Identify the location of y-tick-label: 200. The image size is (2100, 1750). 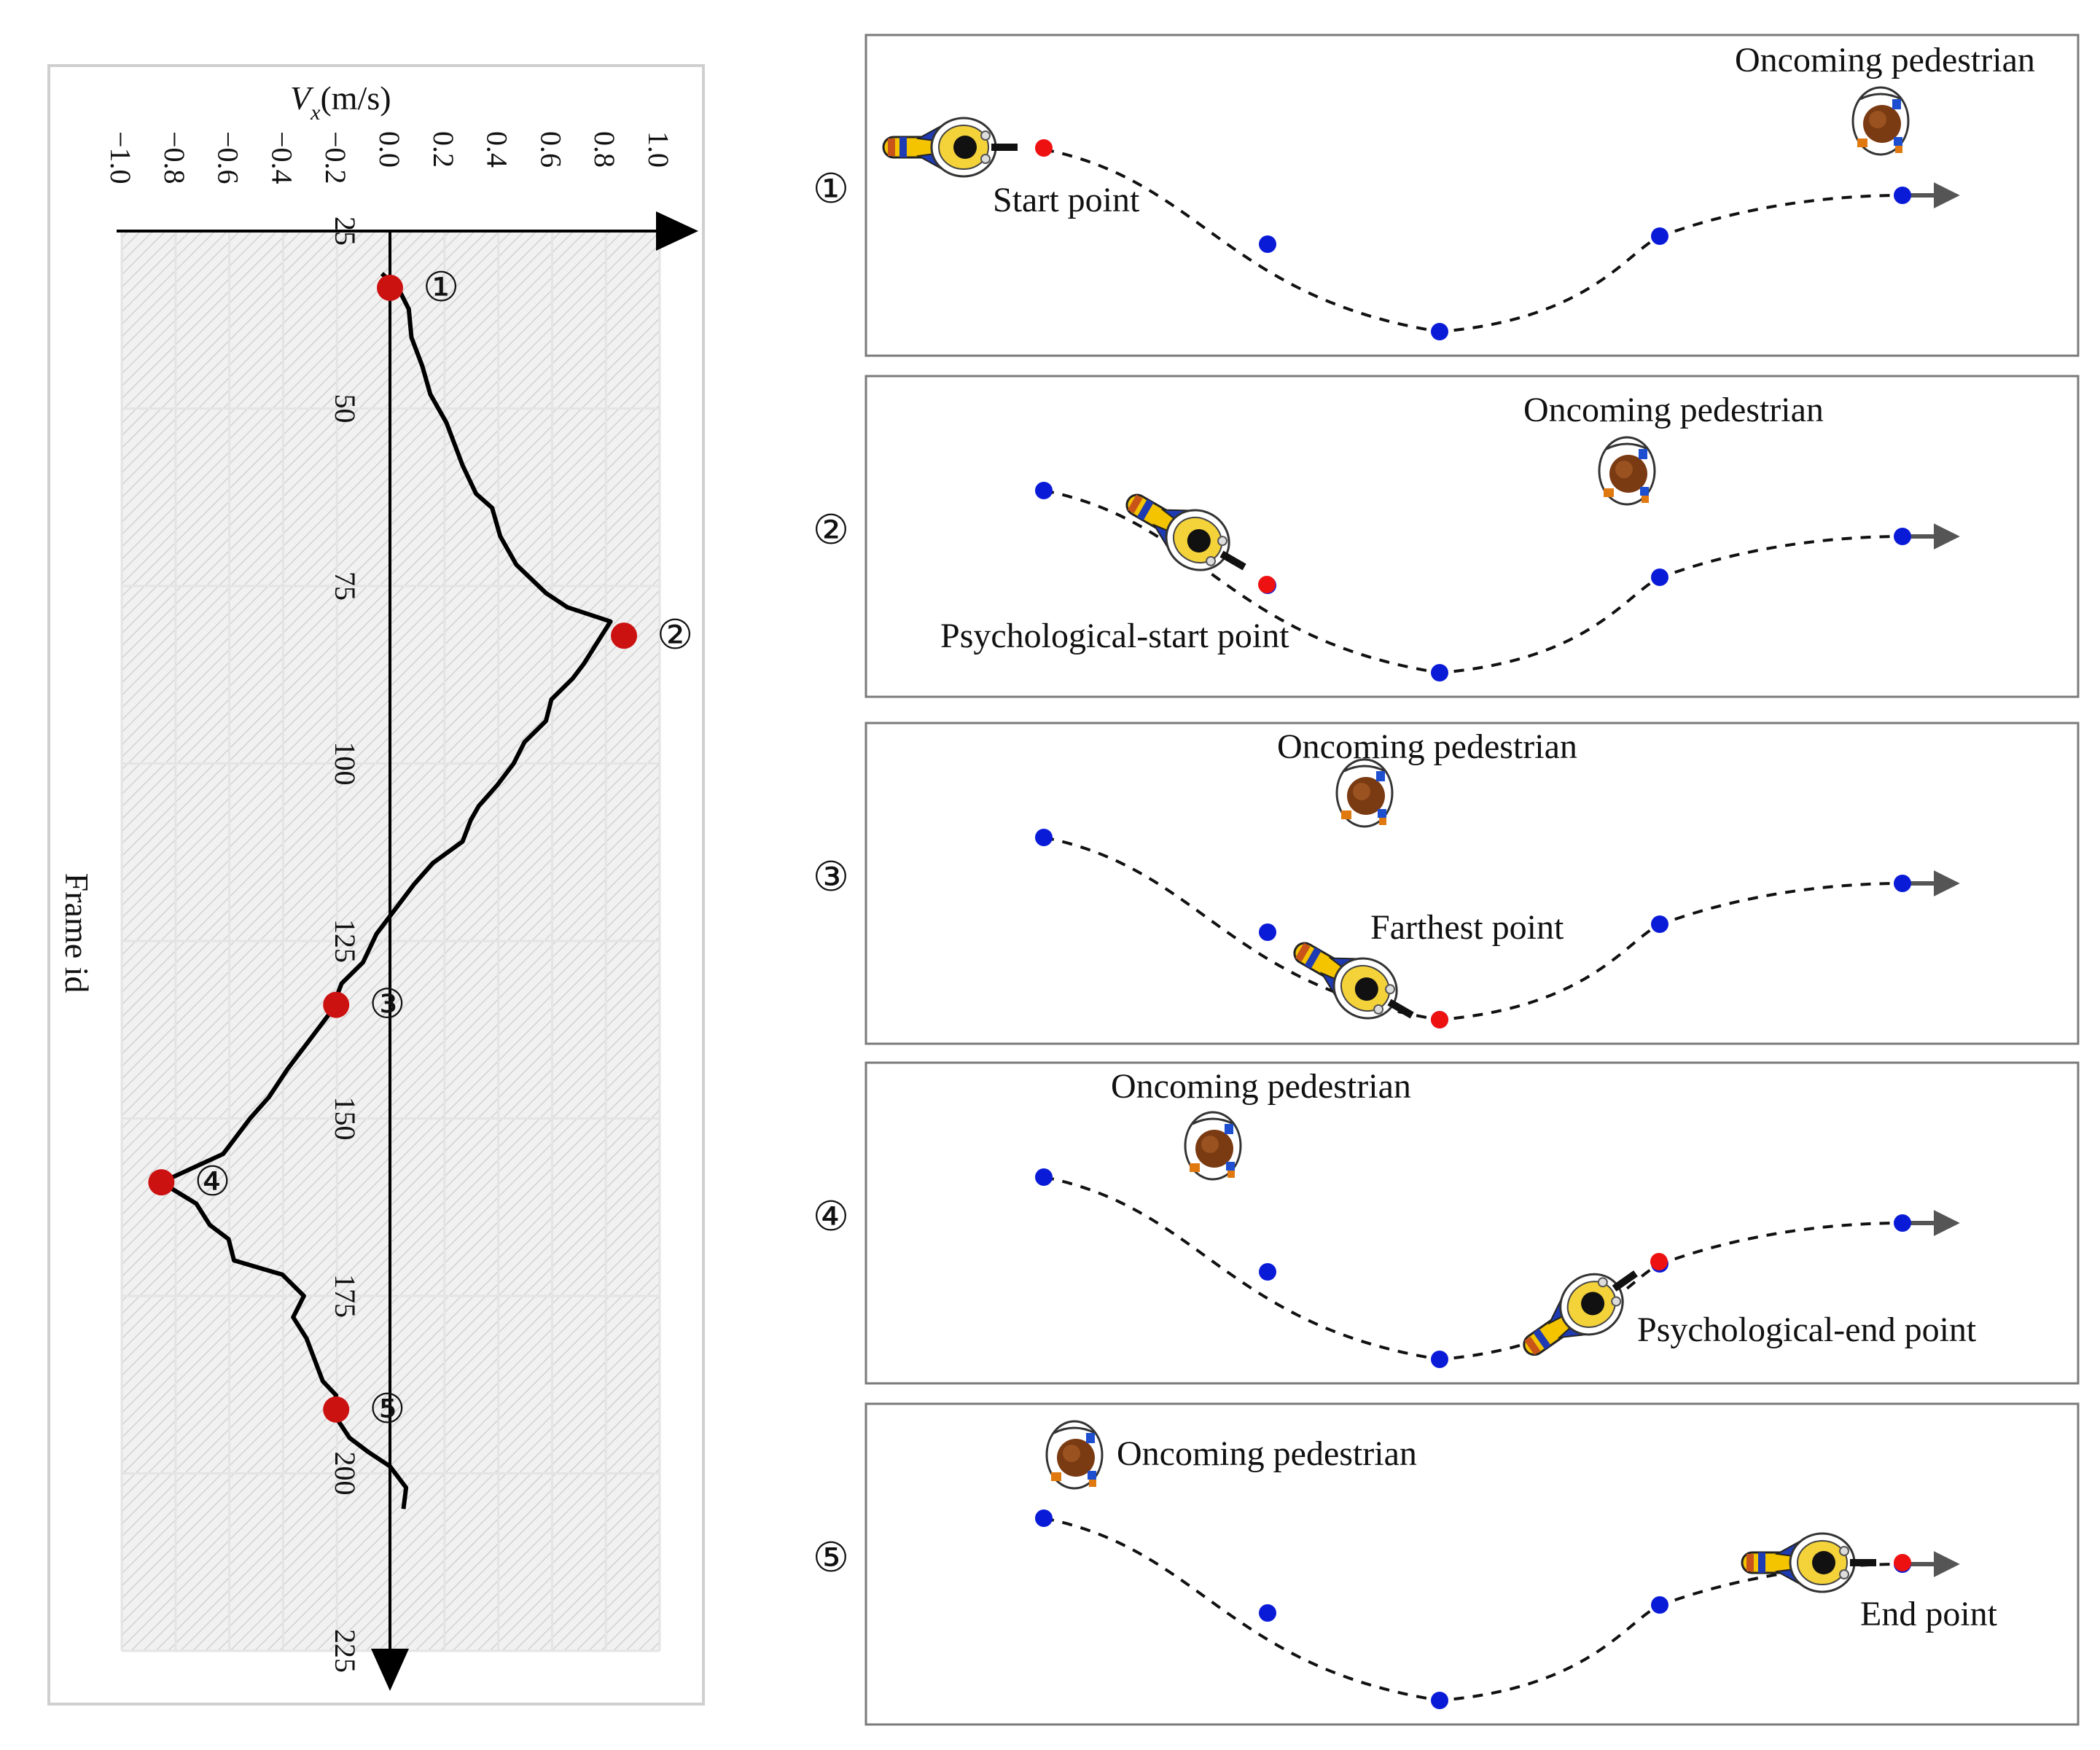
(345, 1474).